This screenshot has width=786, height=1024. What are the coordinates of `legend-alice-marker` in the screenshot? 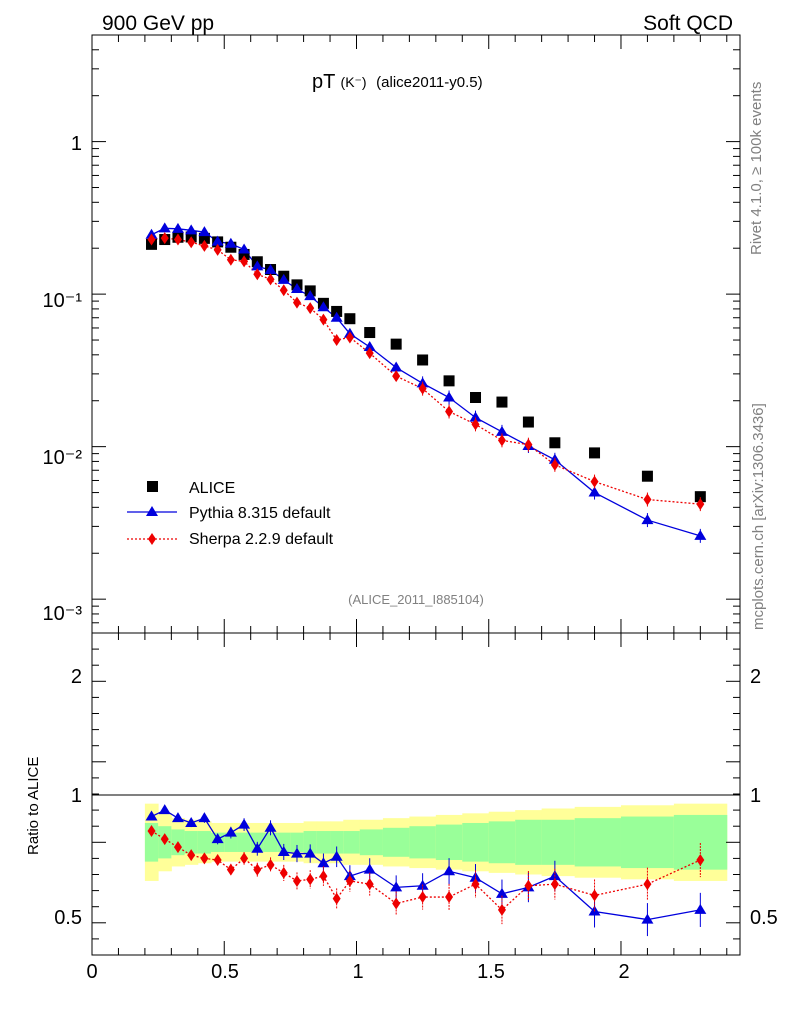 It's located at (152, 486).